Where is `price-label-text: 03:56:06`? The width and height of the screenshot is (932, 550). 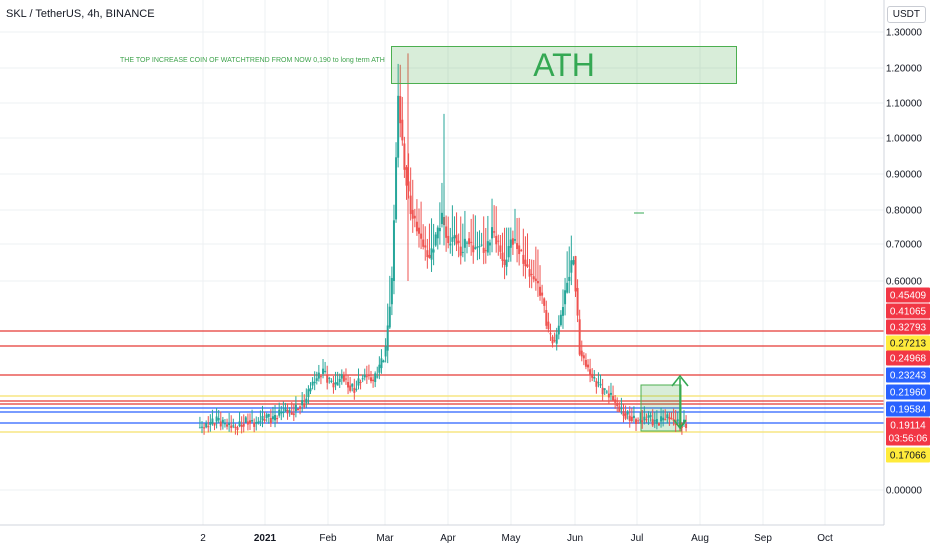 price-label-text: 03:56:06 is located at coordinates (908, 439).